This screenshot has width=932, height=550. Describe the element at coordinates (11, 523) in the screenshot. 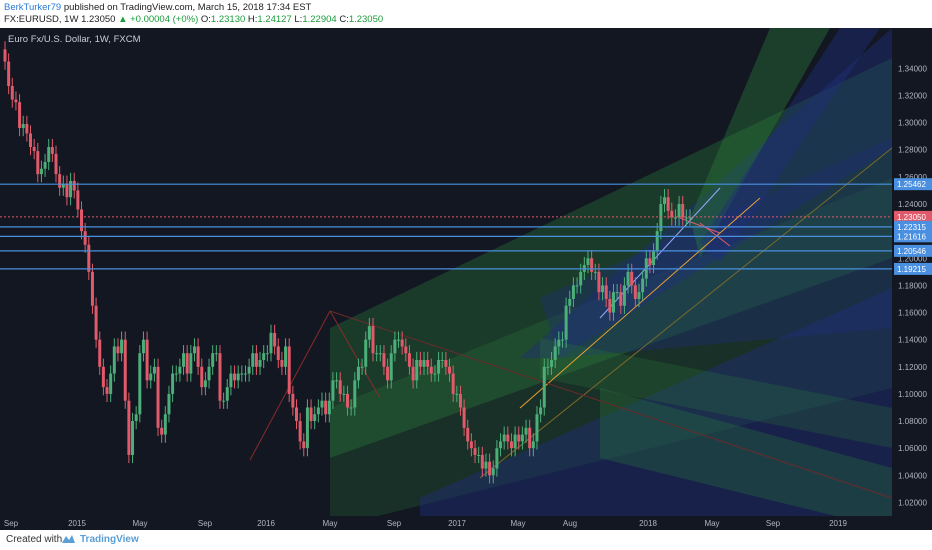

I see `x-tick-label: Sep` at that location.